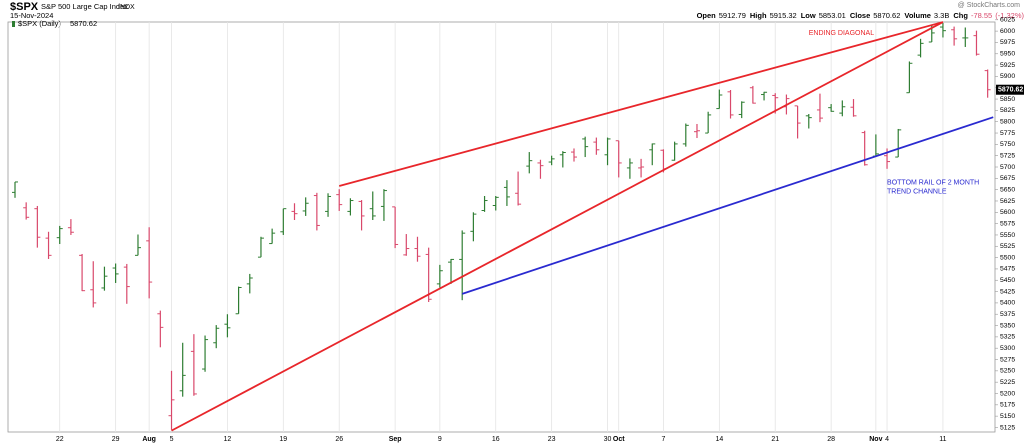  What do you see at coordinates (719, 439) in the screenshot?
I see `x-tick-label: 14` at bounding box center [719, 439].